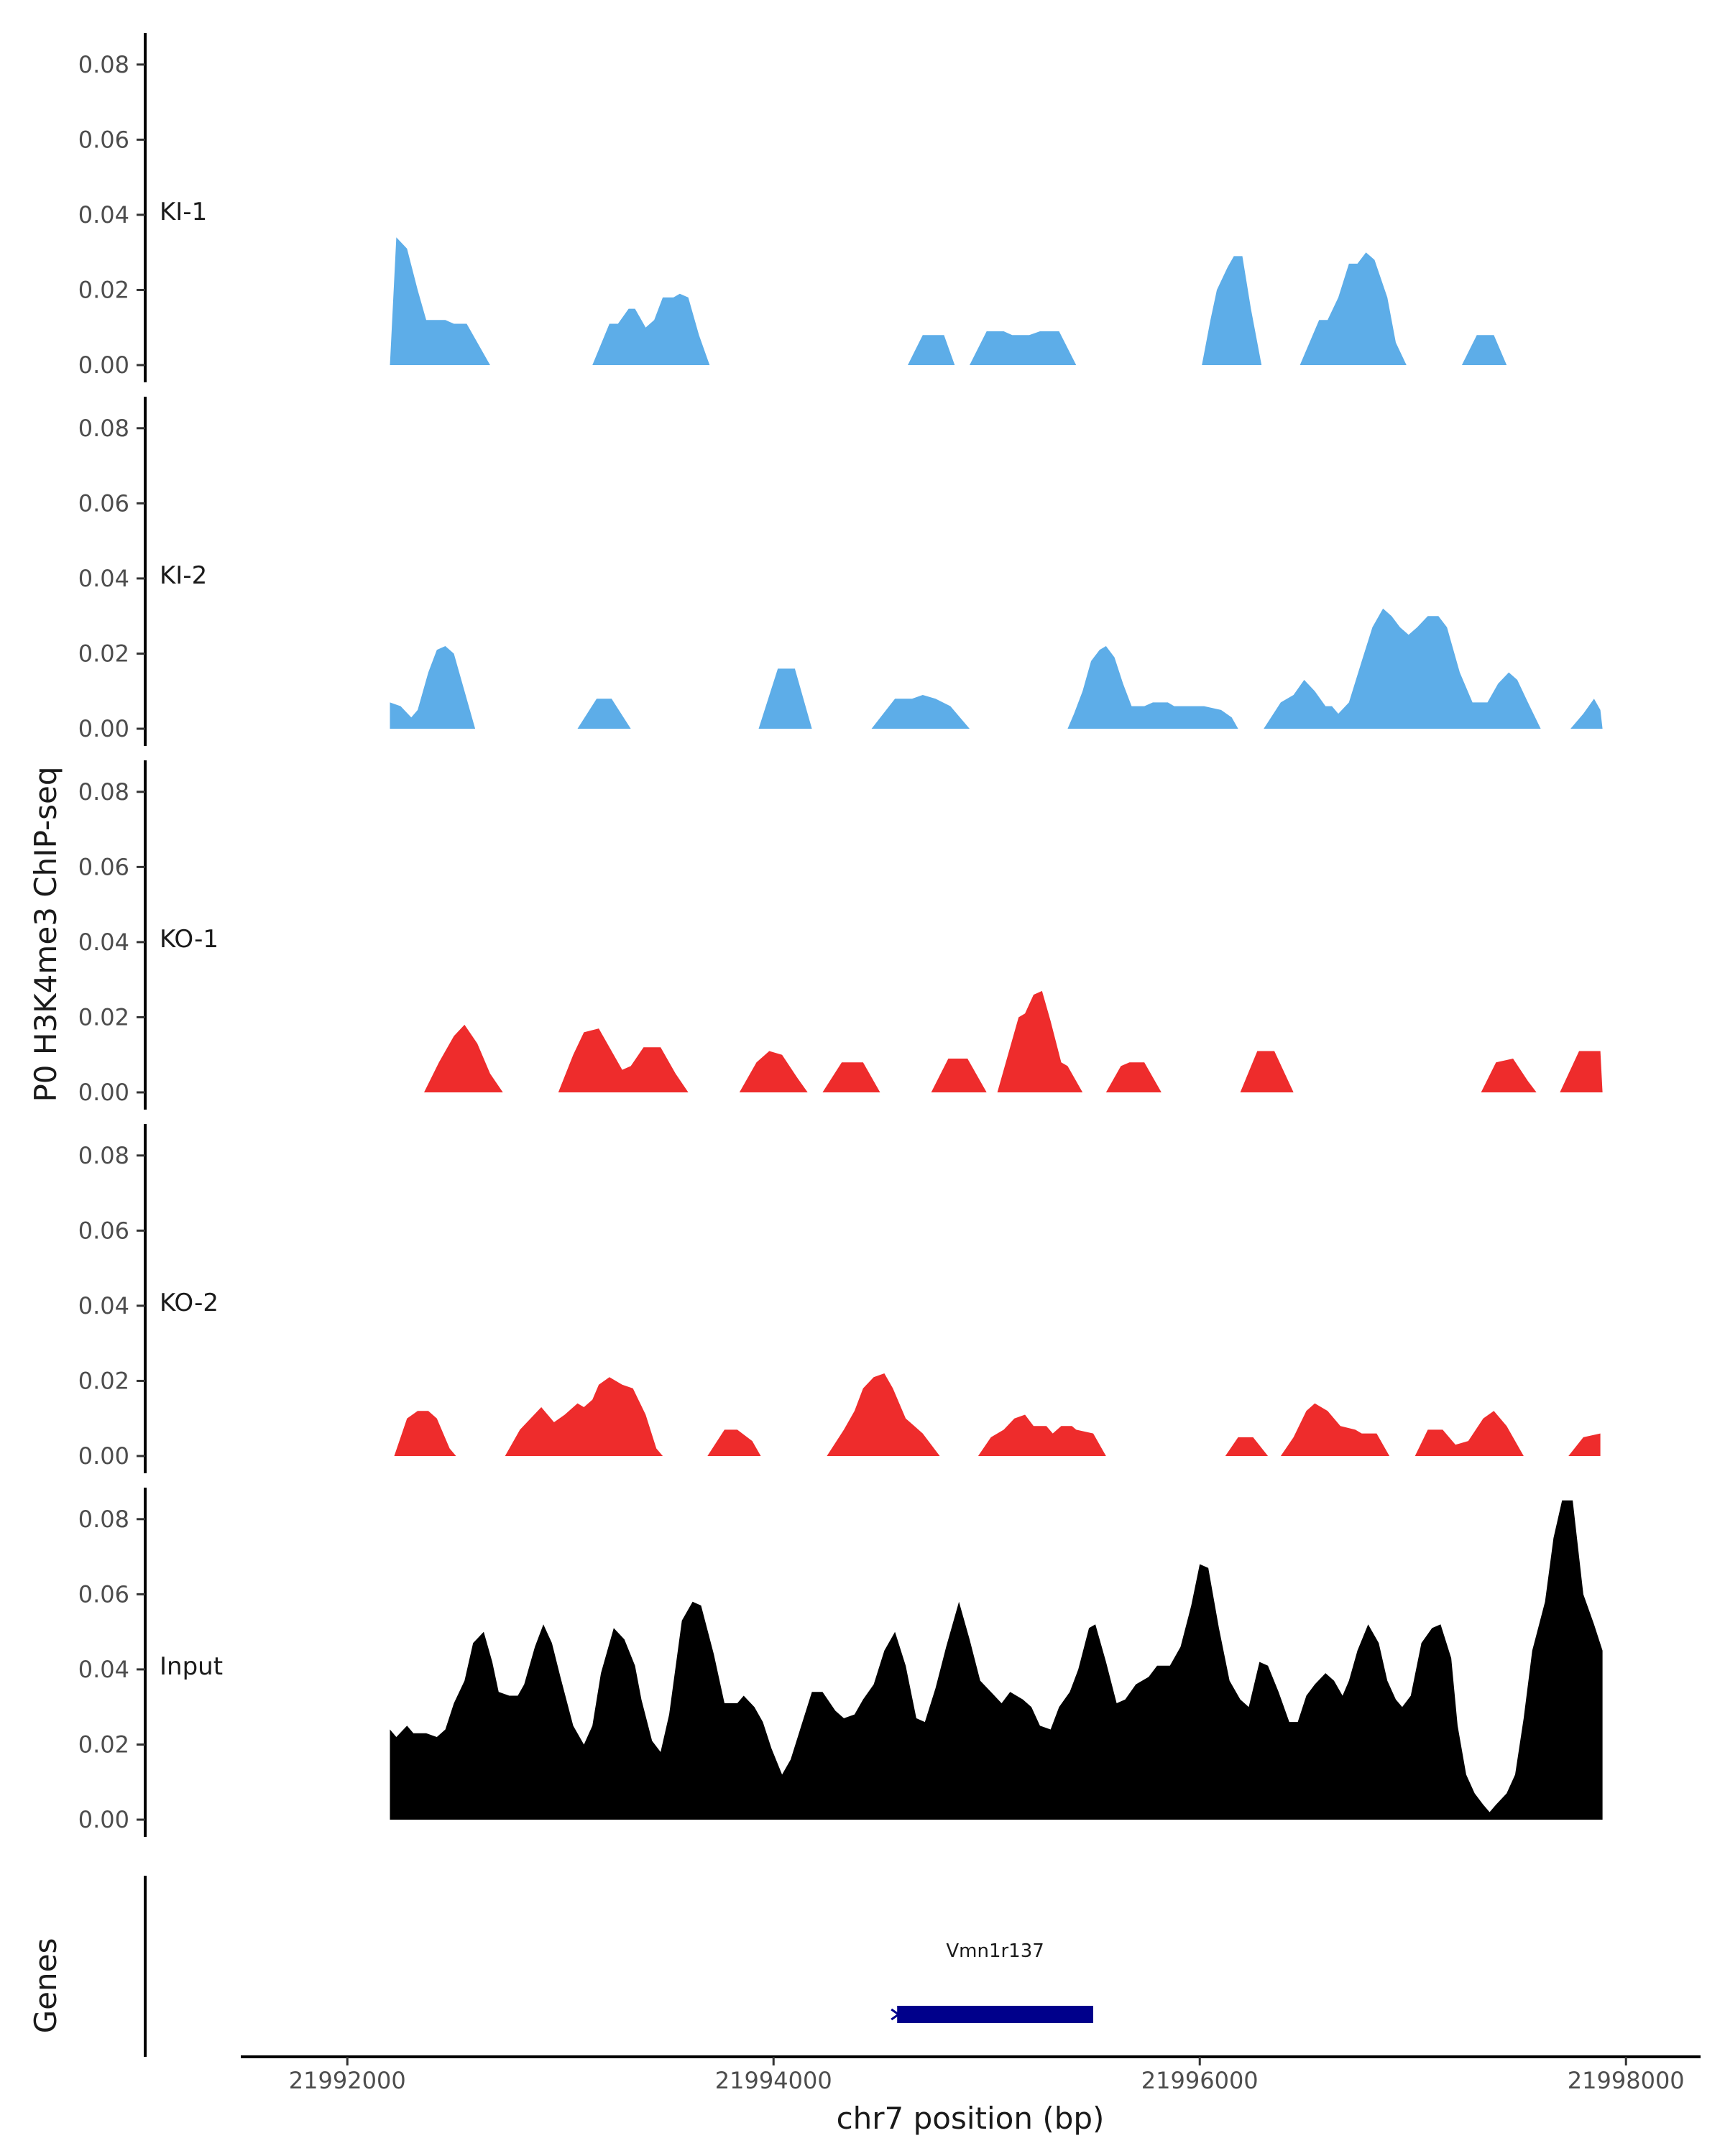  Describe the element at coordinates (189, 940) in the screenshot. I see `track-label: KO-1` at that location.